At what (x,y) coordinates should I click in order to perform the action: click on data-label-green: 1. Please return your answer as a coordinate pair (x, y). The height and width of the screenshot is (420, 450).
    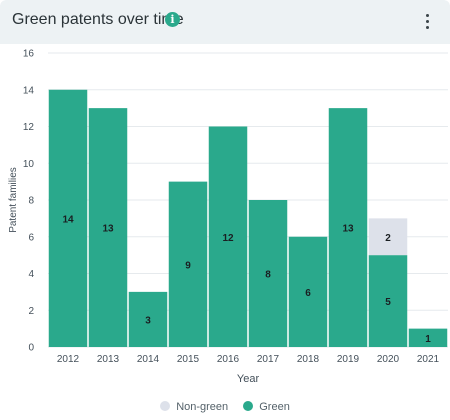
    Looking at the image, I should click on (428, 339).